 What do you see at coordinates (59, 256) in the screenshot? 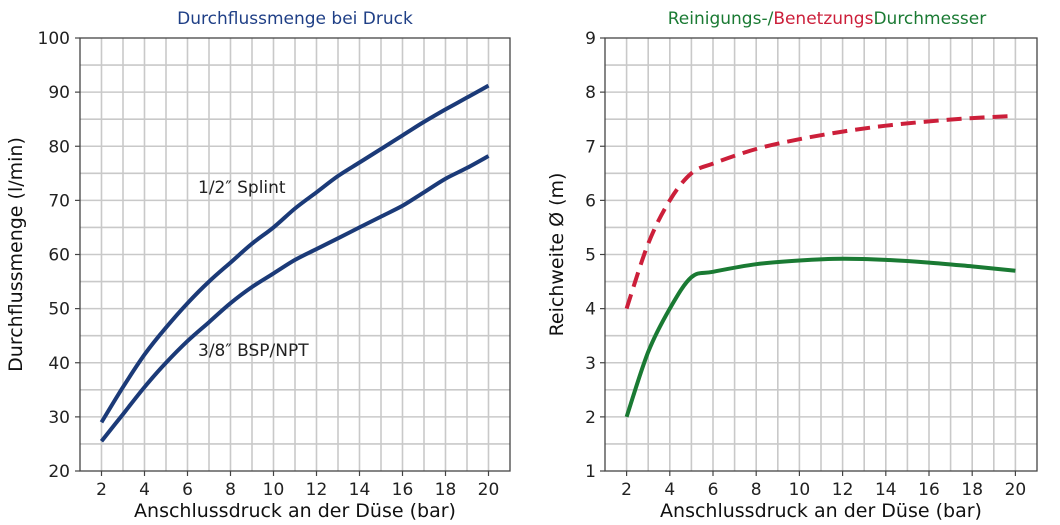
I see `y-tick-label: 60` at bounding box center [59, 256].